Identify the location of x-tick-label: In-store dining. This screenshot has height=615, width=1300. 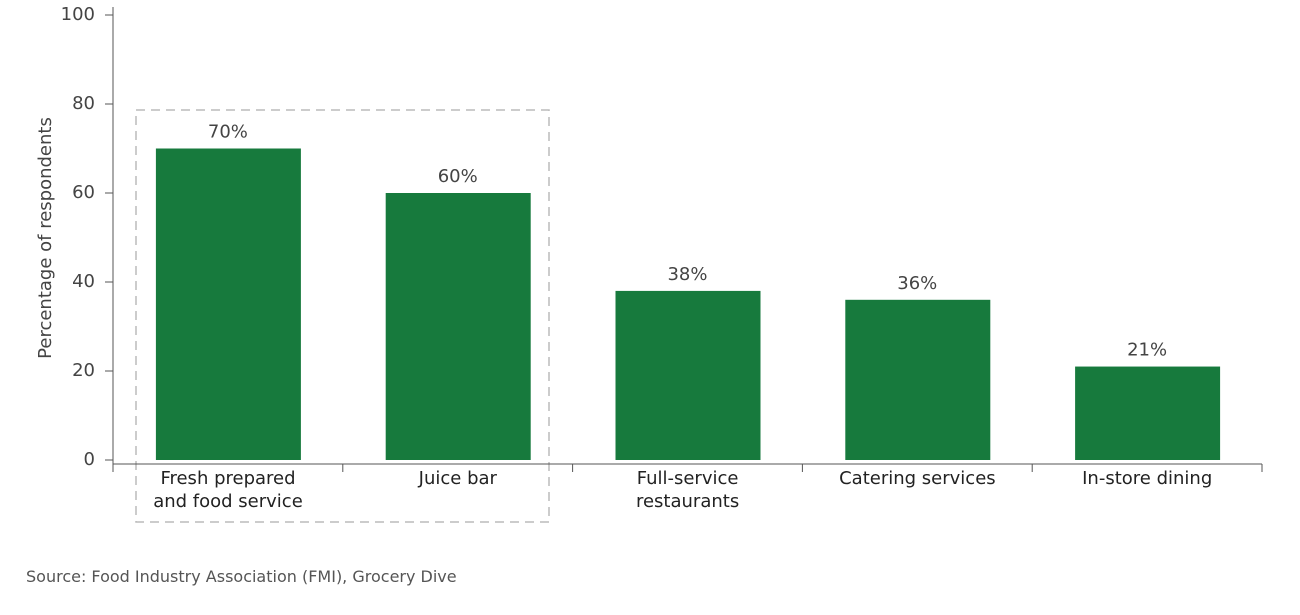
(1147, 478).